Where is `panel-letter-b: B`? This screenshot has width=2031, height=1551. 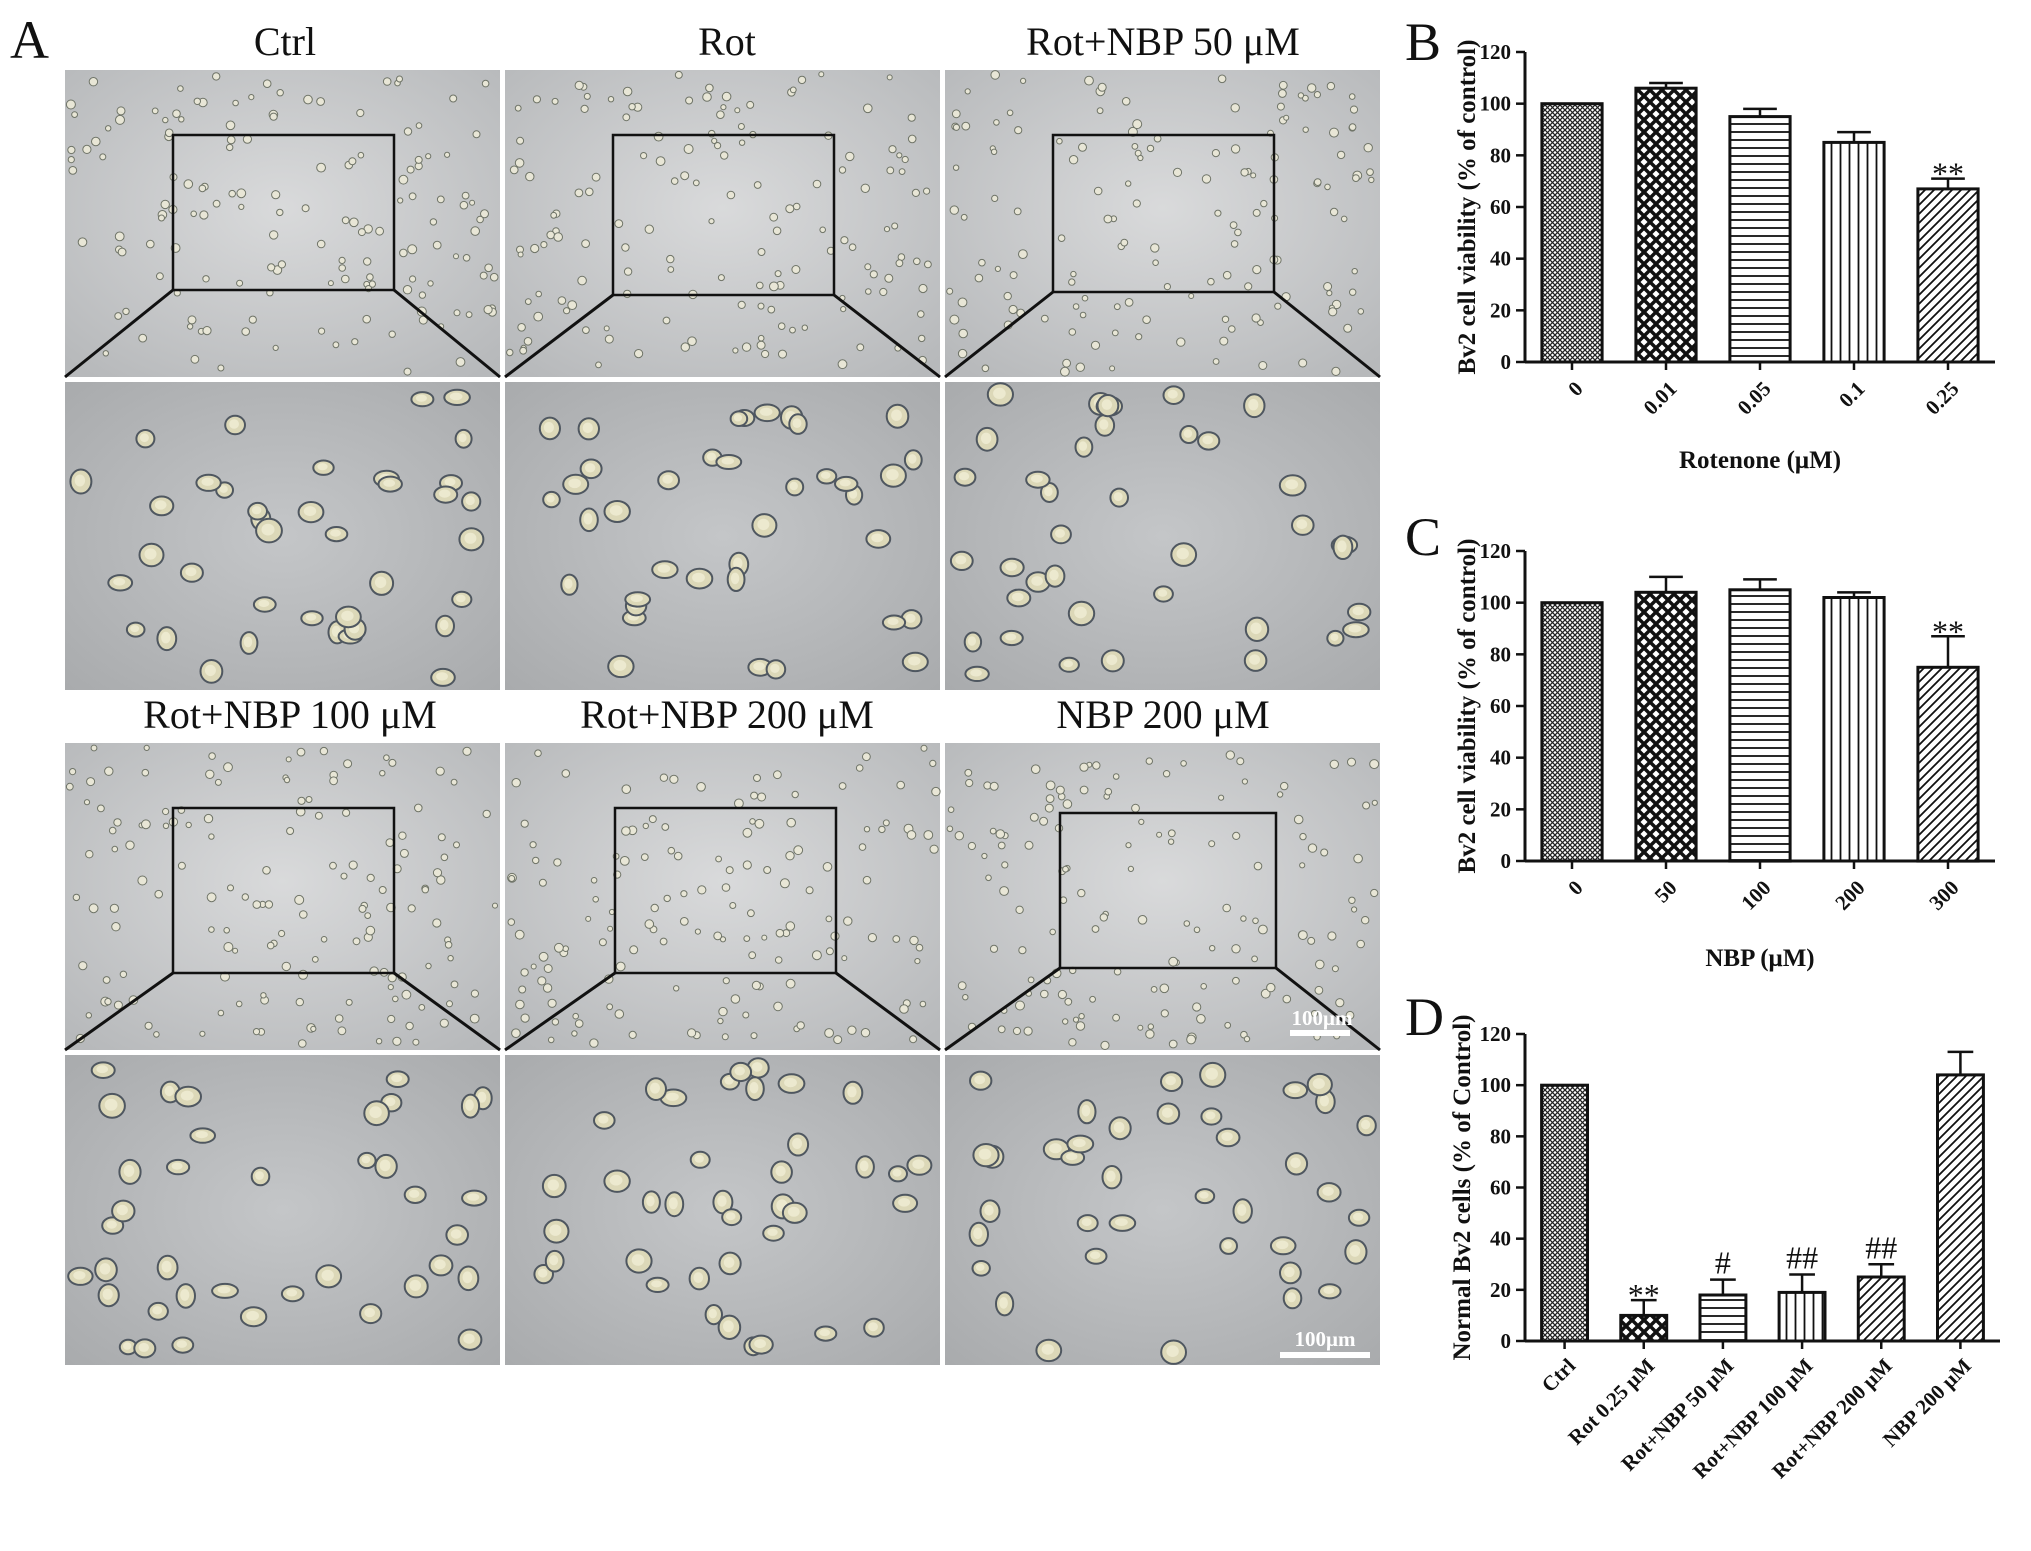 panel-letter-b: B is located at coordinates (1423, 42).